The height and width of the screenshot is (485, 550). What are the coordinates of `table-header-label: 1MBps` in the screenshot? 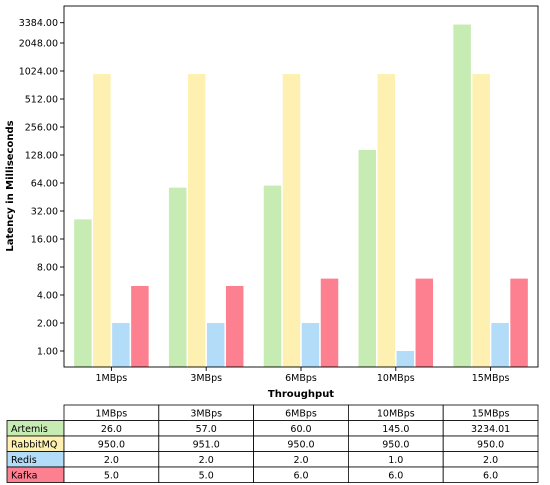 It's located at (112, 413).